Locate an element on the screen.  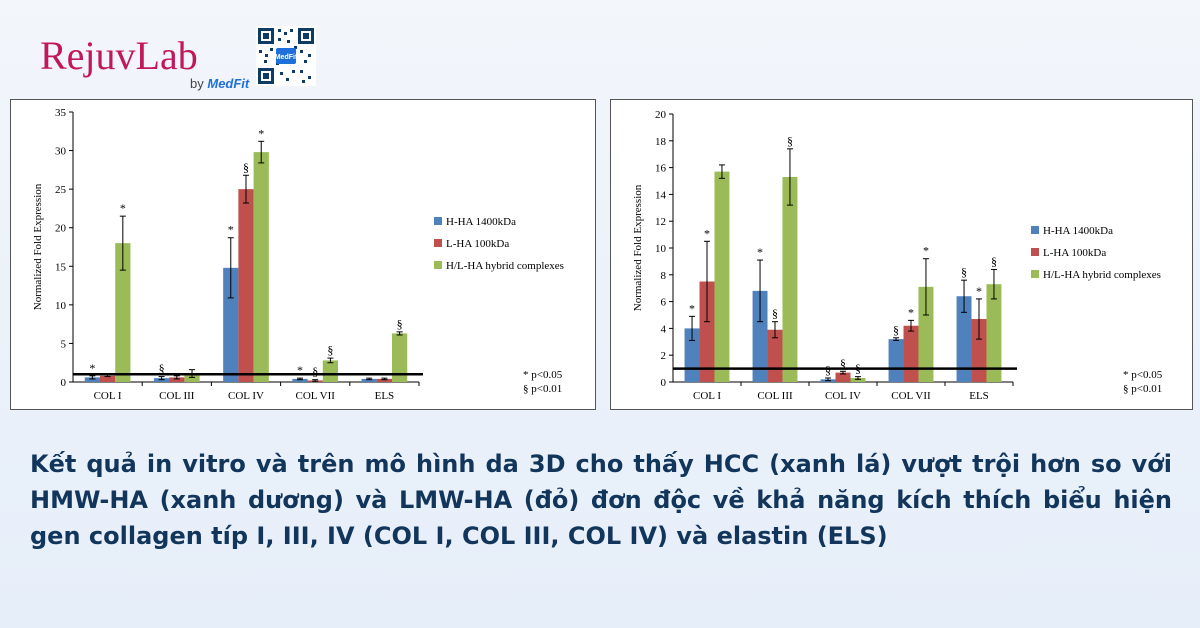
qr-code-icon: MedFit is located at coordinates (286, 56).